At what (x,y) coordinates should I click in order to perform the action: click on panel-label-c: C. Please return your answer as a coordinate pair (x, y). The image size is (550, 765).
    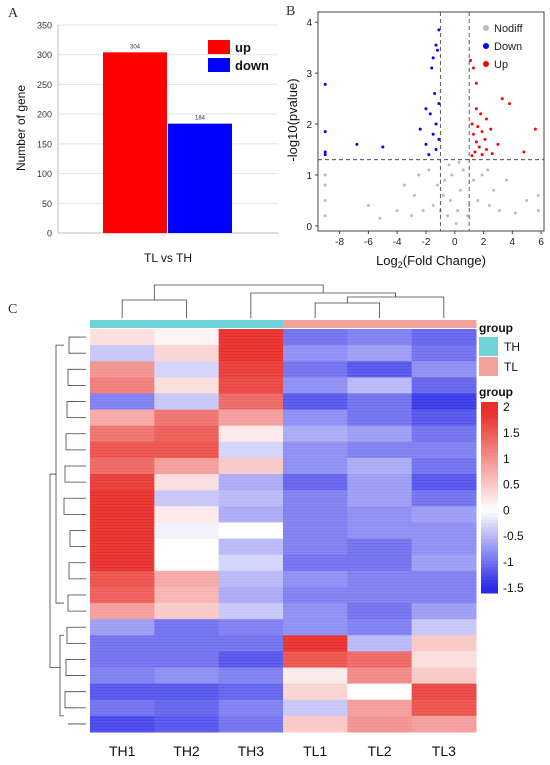
    Looking at the image, I should click on (13, 309).